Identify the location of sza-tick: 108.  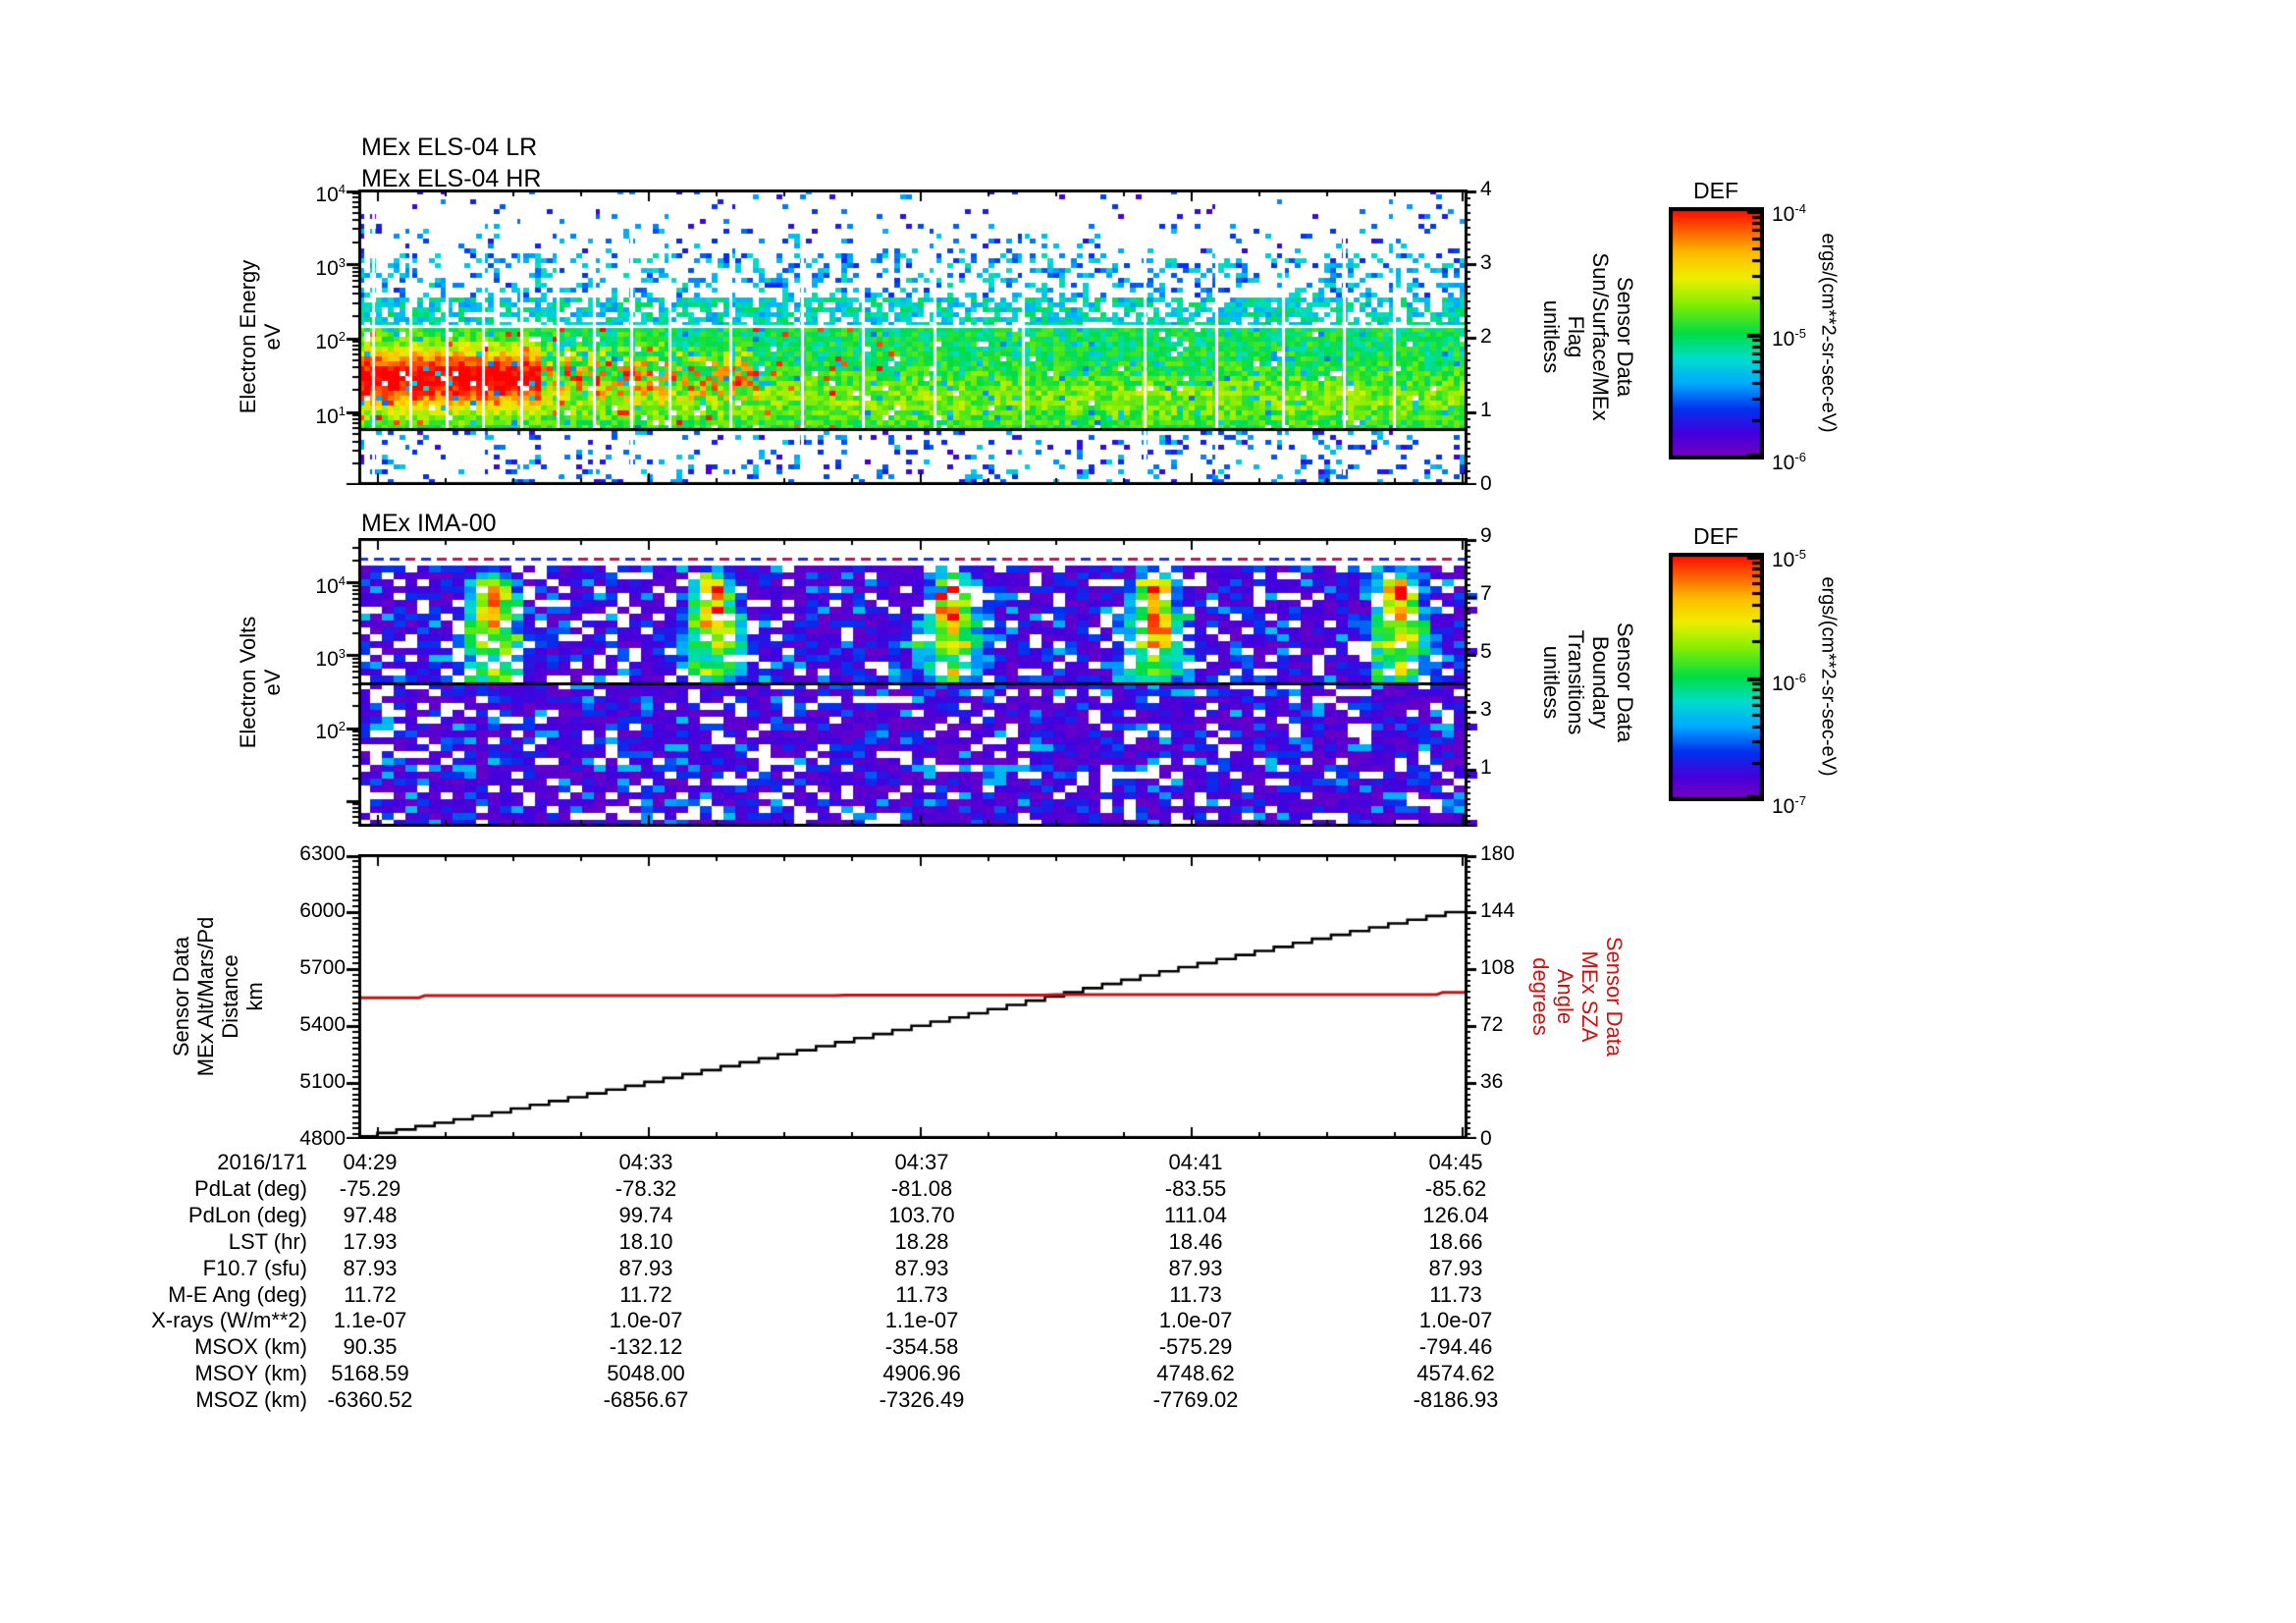
(1498, 967).